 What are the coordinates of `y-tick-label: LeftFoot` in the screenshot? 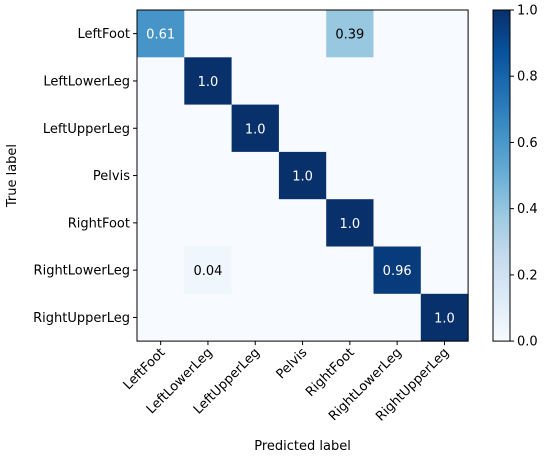 It's located at (104, 34).